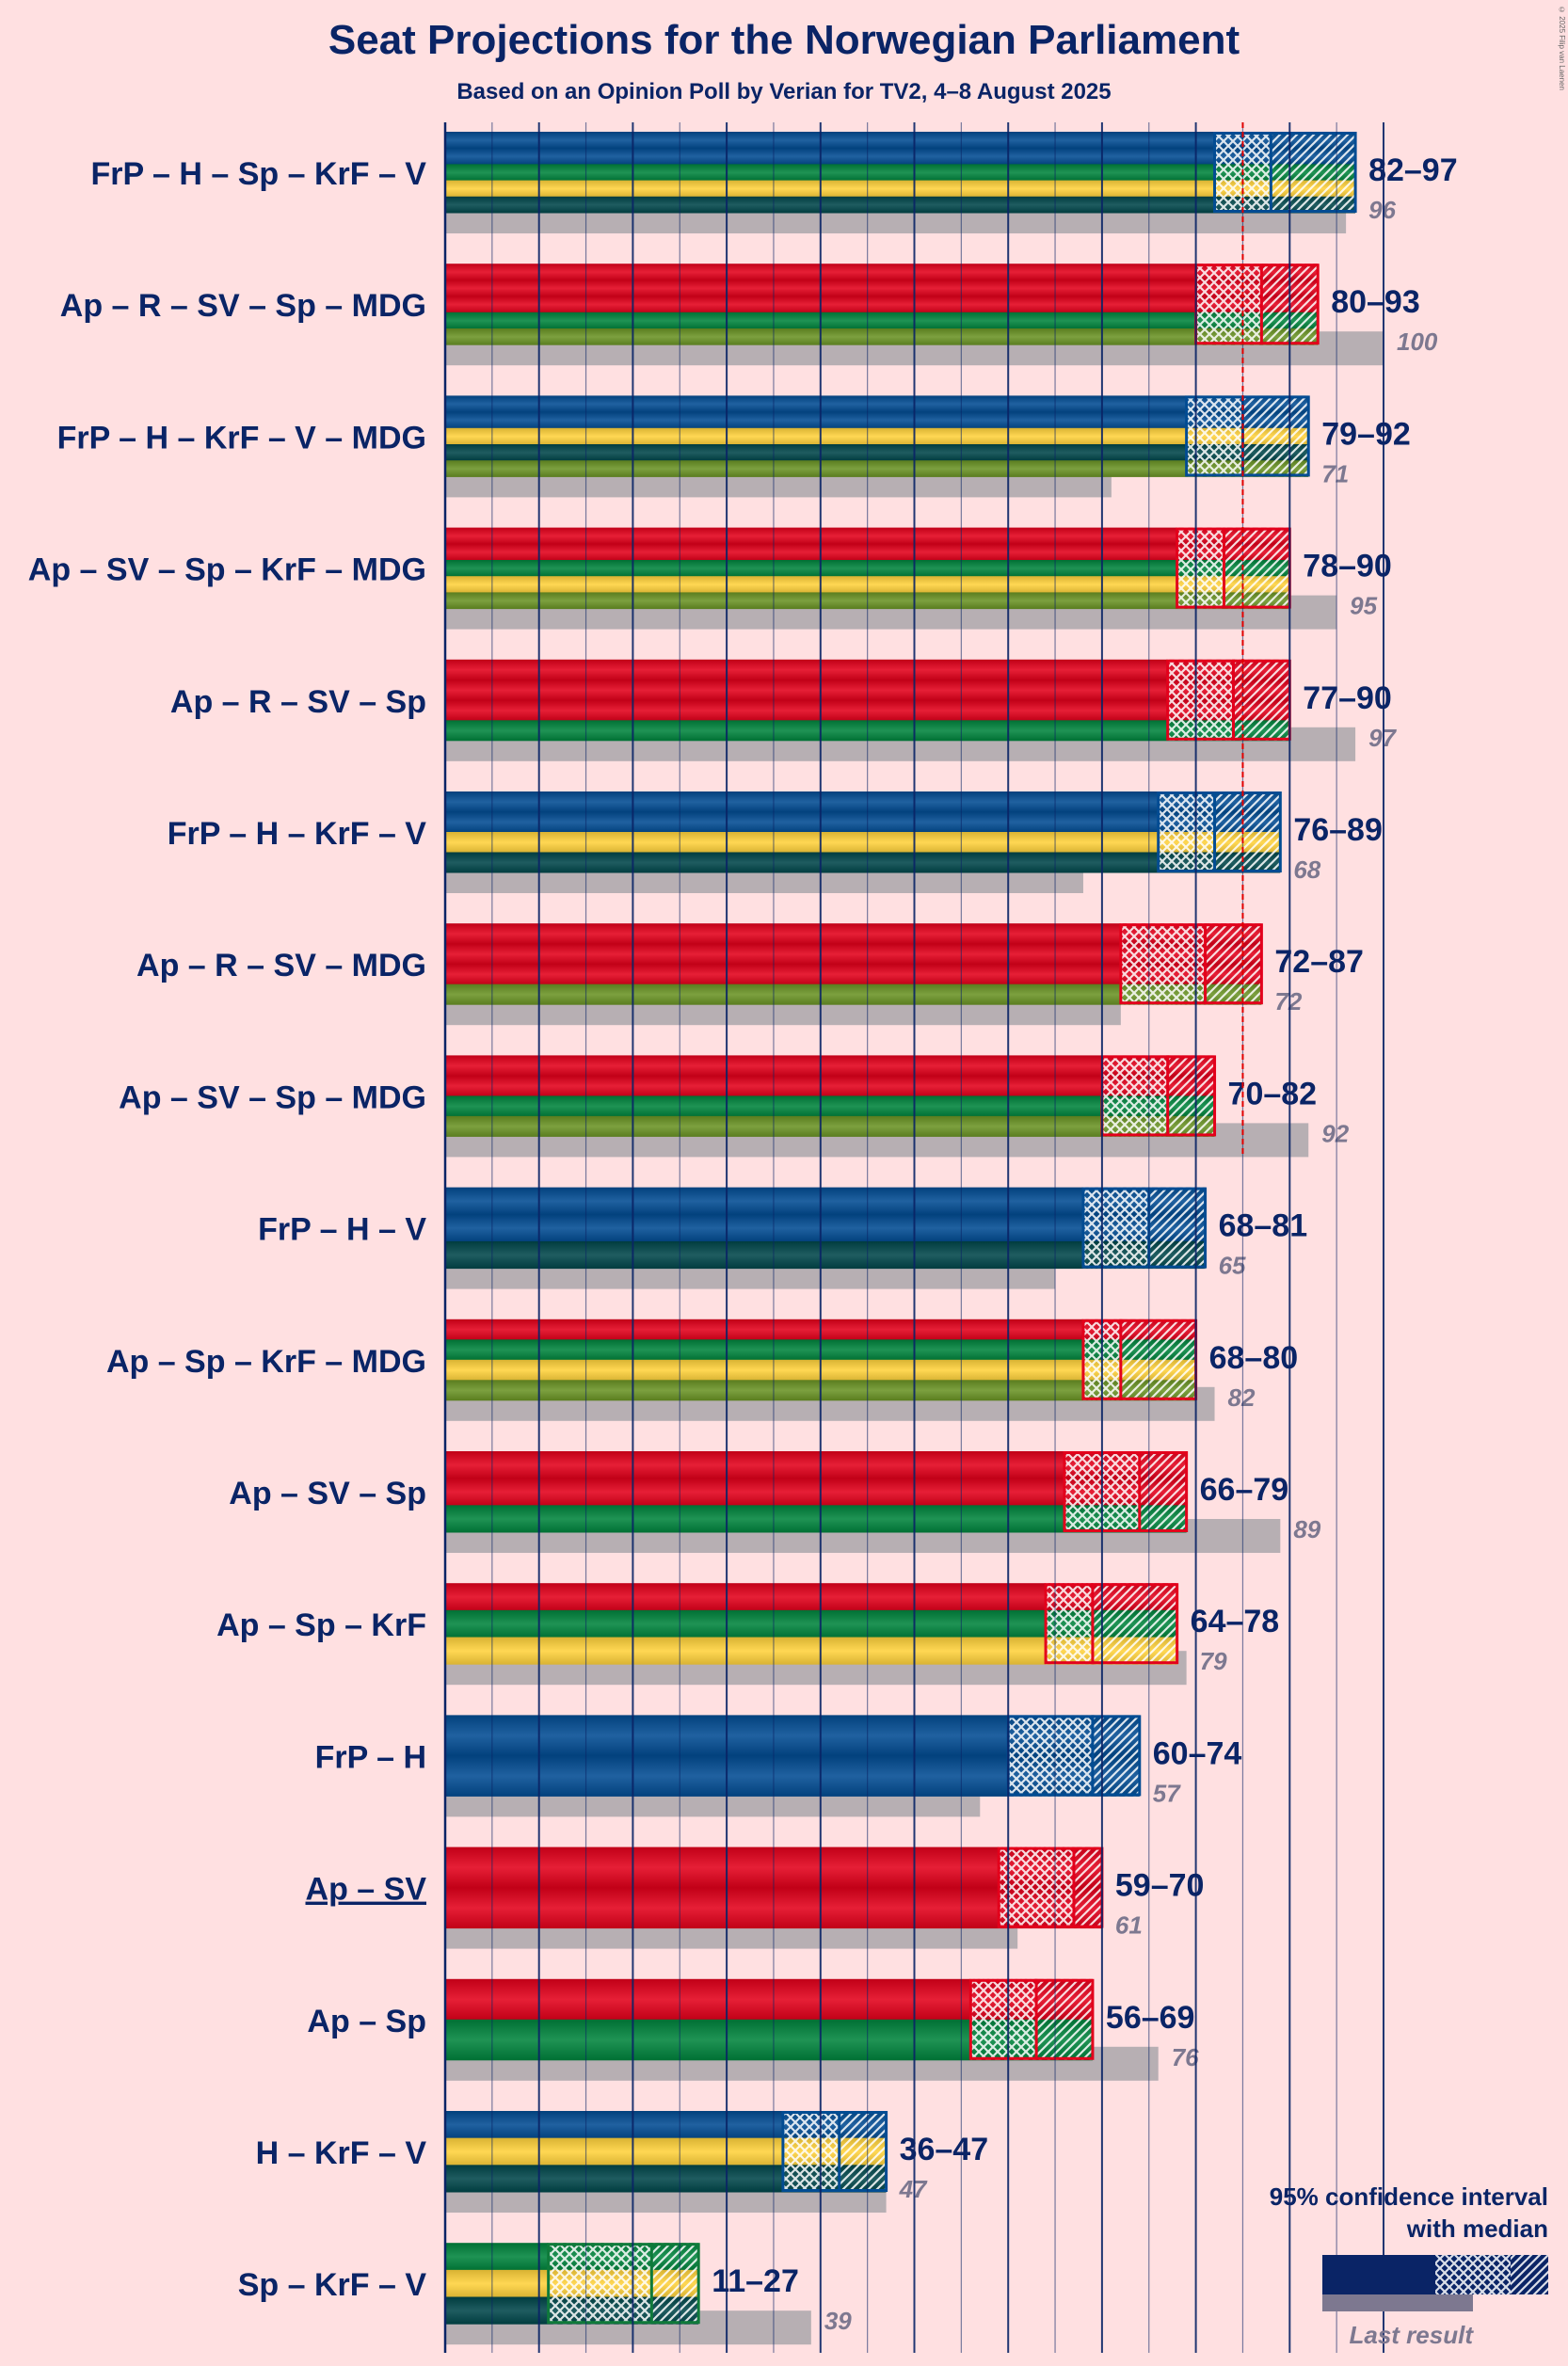  Describe the element at coordinates (1366, 434) in the screenshot. I see `range-label: 79–92` at that location.